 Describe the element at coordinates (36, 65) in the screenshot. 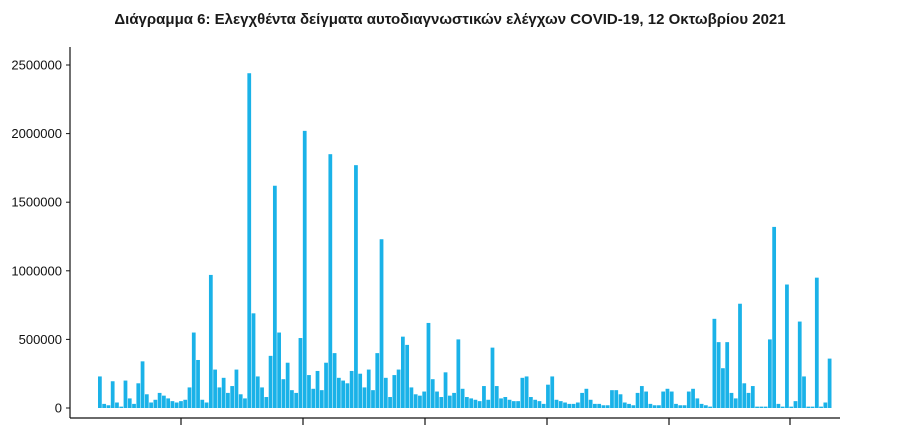

I see `y-tick-label: 2500000` at that location.